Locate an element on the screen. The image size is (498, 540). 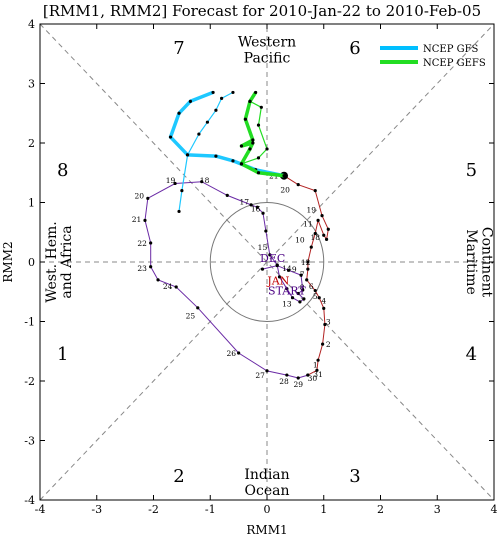
day-label: 20 is located at coordinates (285, 189).